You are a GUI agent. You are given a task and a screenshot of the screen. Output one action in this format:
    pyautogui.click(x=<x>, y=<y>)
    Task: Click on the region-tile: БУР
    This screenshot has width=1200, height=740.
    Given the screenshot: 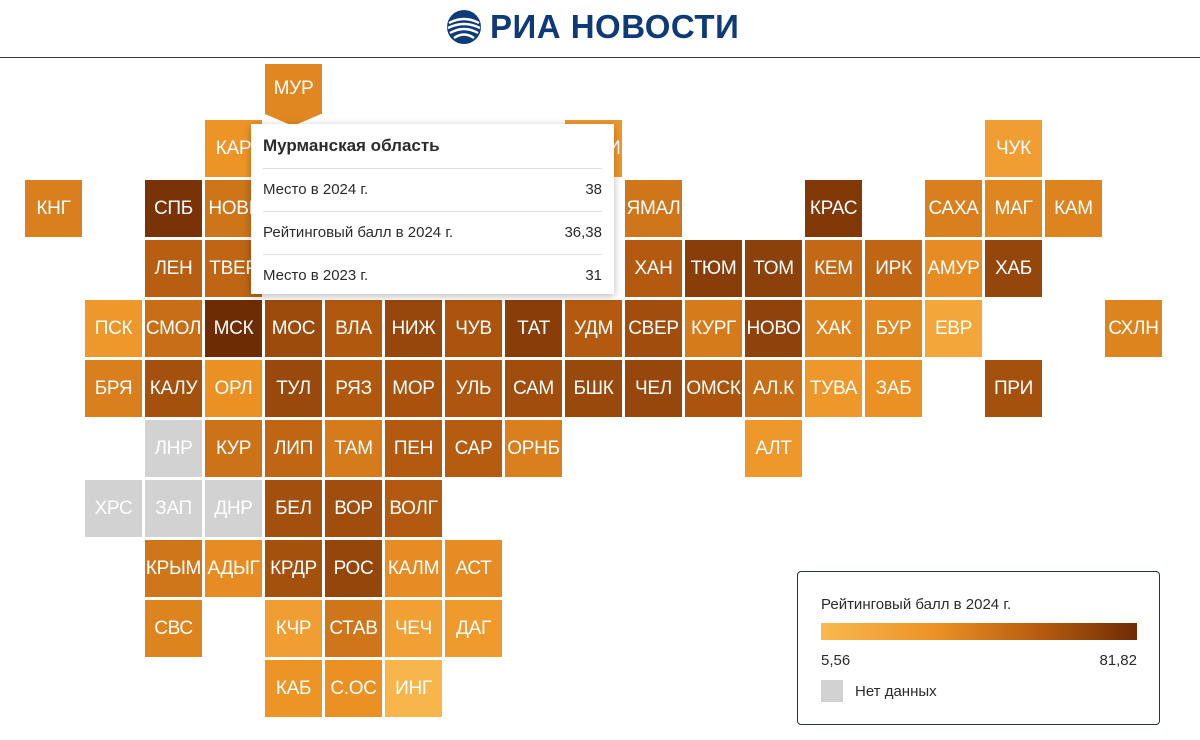 What is the action you would take?
    pyautogui.click(x=893, y=328)
    